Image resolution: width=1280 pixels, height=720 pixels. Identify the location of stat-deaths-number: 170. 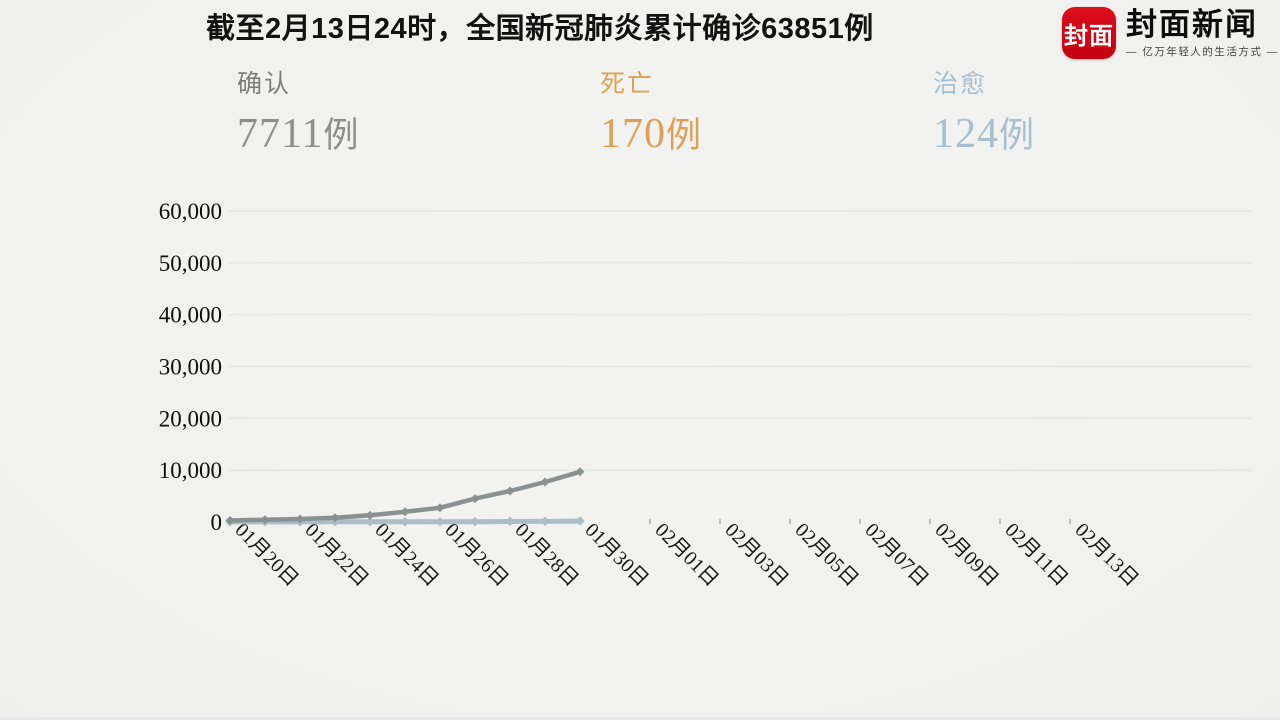
(633, 134).